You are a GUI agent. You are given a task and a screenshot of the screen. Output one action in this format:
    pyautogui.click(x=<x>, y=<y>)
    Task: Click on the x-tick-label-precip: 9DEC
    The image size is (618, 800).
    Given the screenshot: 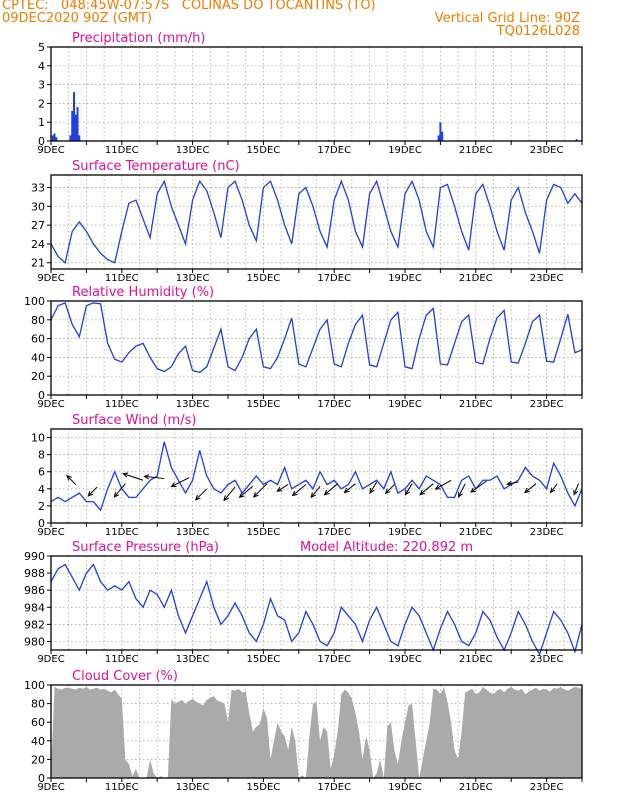 What is the action you would take?
    pyautogui.click(x=50, y=150)
    